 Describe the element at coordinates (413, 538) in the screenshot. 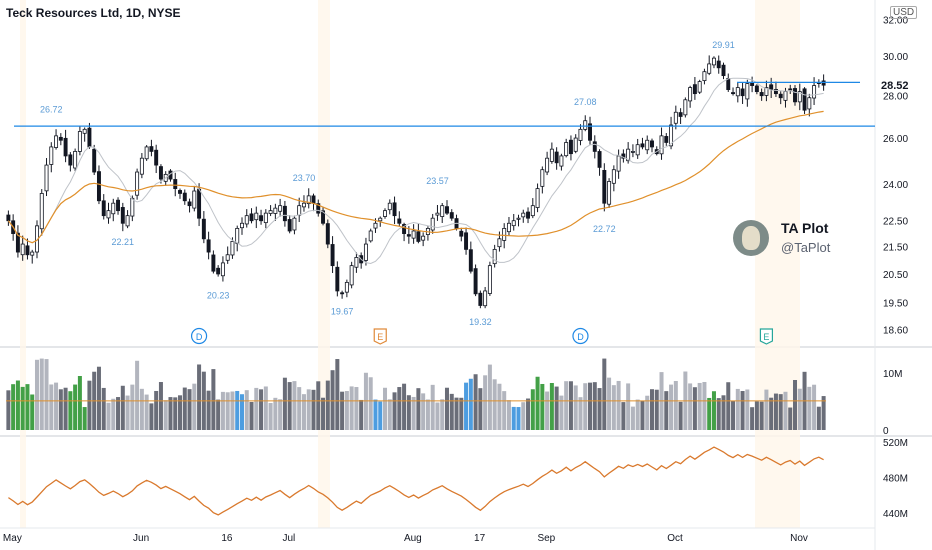

I see `x-tick-label: Aug` at that location.